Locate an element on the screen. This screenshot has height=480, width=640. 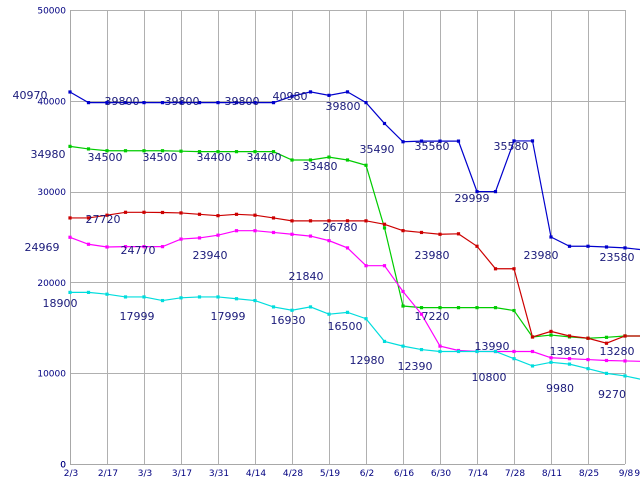
y-tick-label: 0 is located at coordinates (63, 466).